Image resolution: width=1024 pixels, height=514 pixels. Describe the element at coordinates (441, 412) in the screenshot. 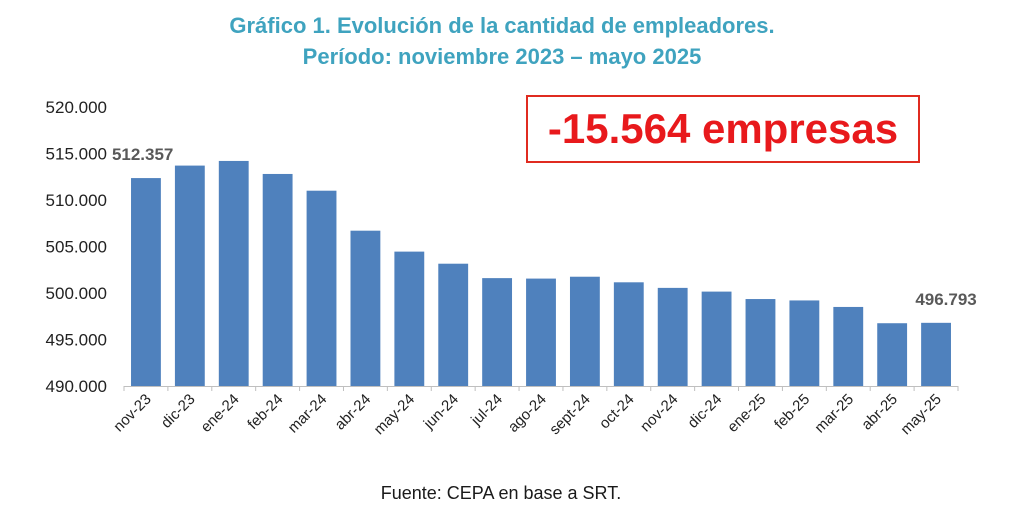

I see `x-tick-label: jun-24` at that location.